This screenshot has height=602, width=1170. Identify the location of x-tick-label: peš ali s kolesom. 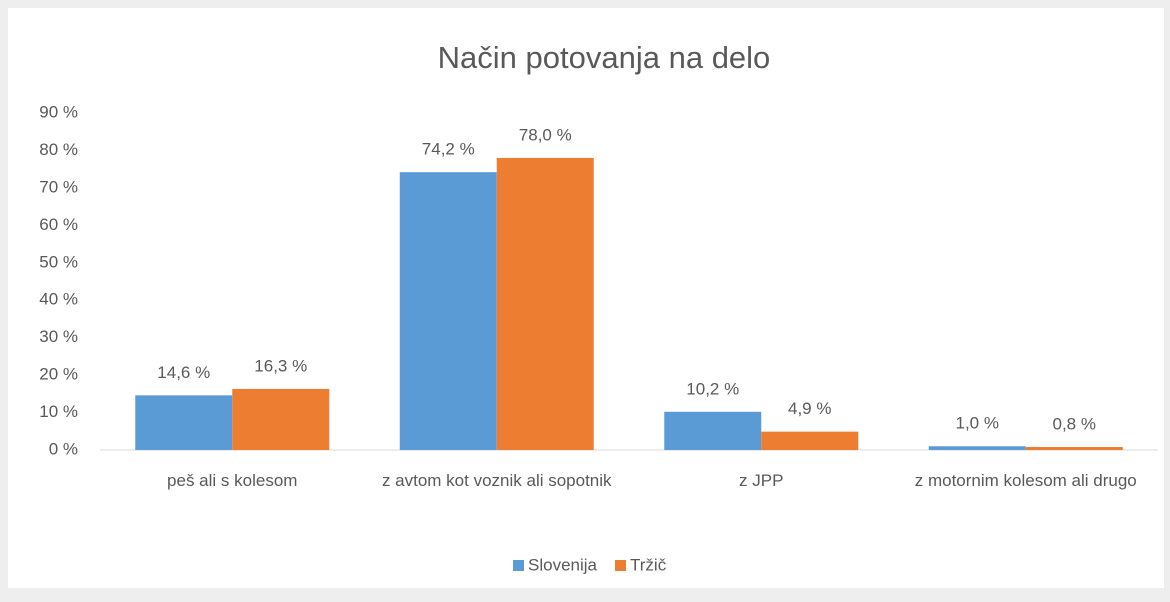
(232, 480).